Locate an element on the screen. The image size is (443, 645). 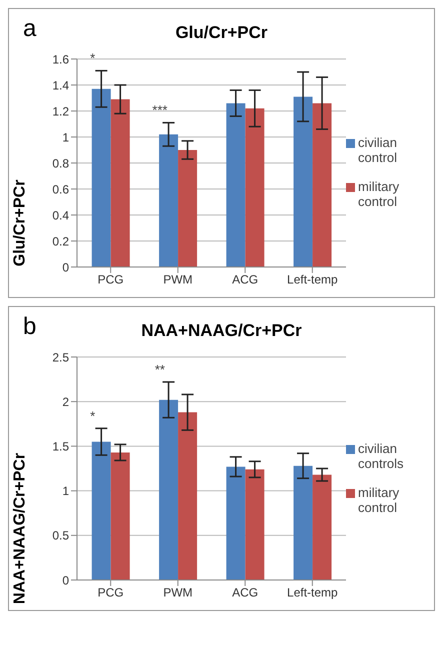
y-tick-label: 2 is located at coordinates (66, 401).